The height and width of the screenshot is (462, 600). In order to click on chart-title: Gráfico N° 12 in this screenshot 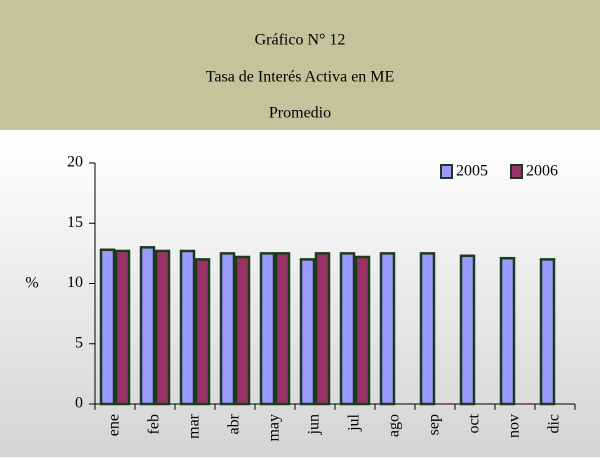, I will do `click(300, 40)`.